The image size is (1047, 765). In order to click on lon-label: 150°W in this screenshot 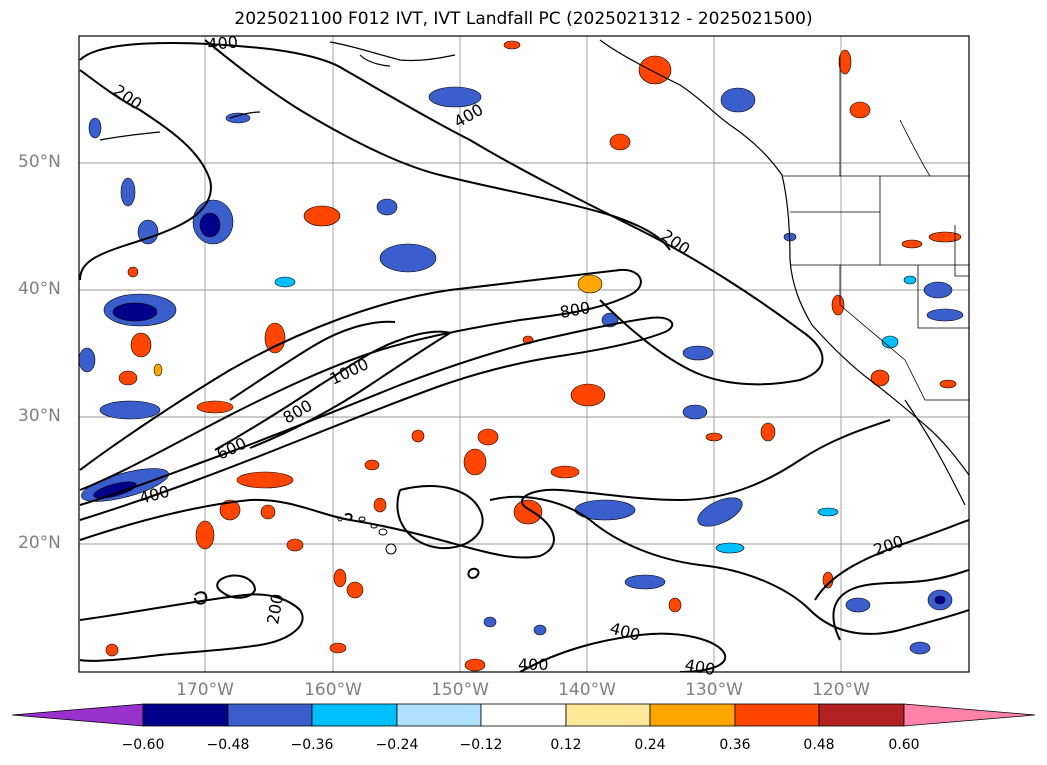, I will do `click(460, 690)`.